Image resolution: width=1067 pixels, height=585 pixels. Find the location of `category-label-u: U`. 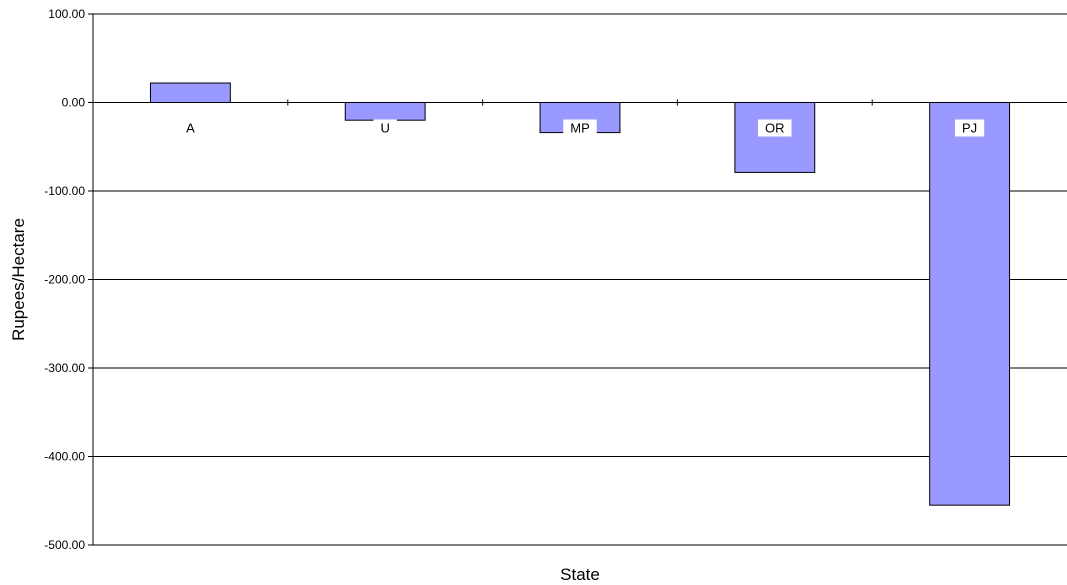

category-label-u: U is located at coordinates (385, 128).